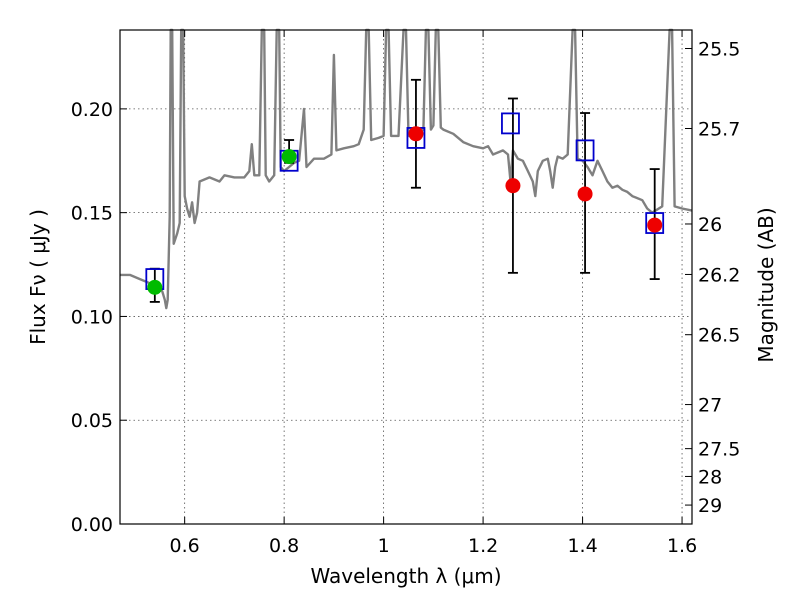 Image resolution: width=800 pixels, height=600 pixels. Describe the element at coordinates (710, 225) in the screenshot. I see `mag-tick-label: 26` at that location.